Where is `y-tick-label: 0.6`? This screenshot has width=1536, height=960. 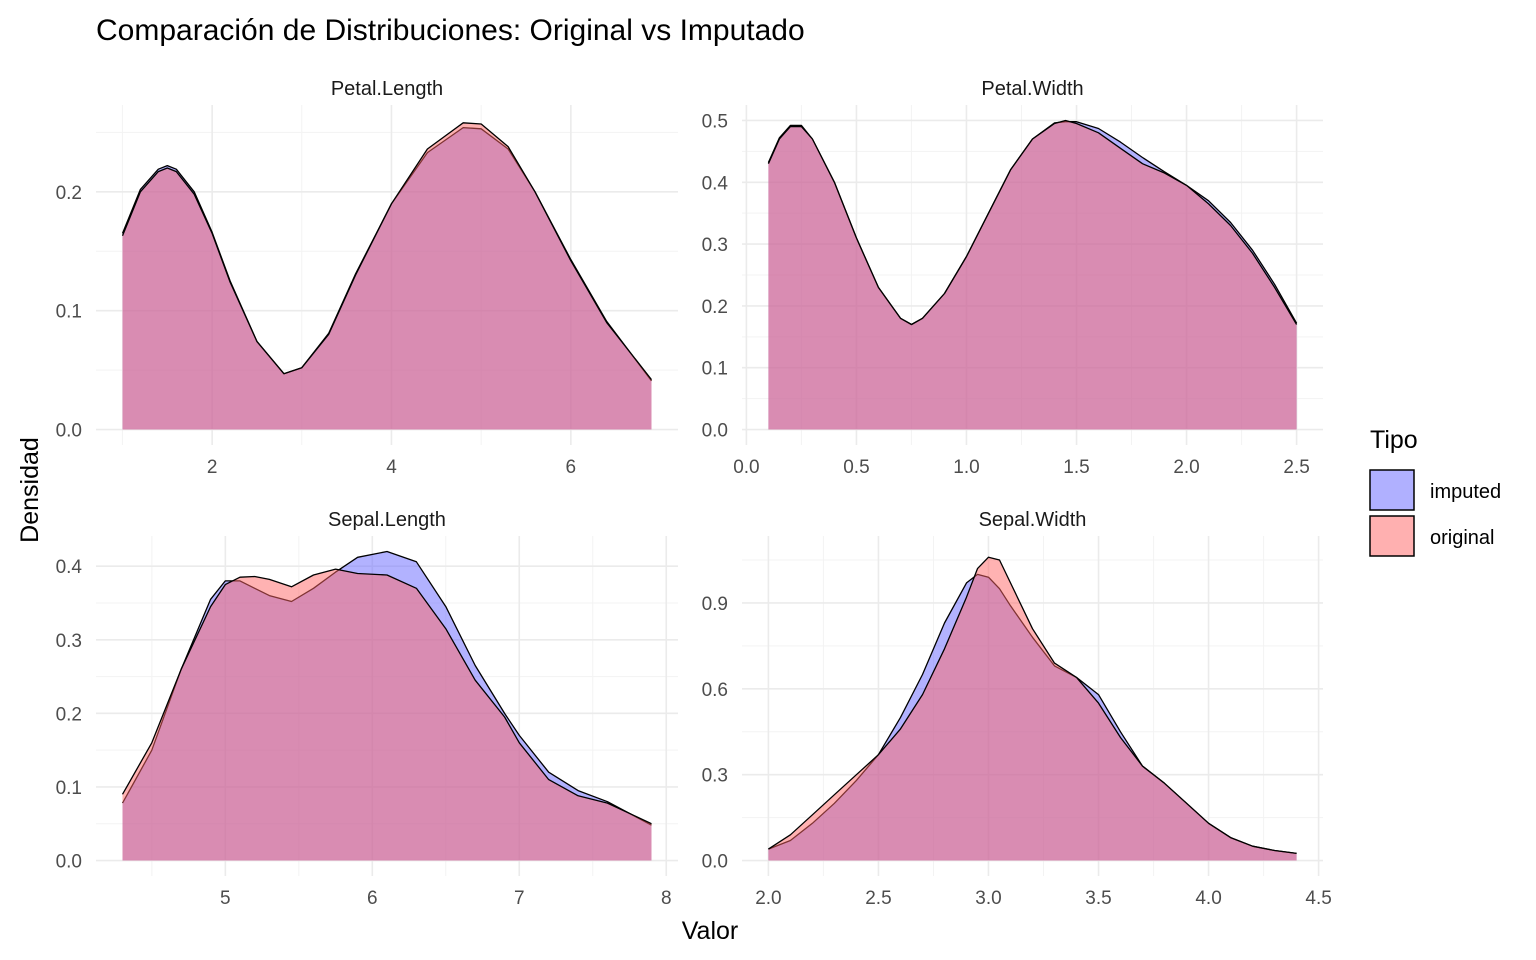
y-tick-label: 0.6 is located at coordinates (715, 690).